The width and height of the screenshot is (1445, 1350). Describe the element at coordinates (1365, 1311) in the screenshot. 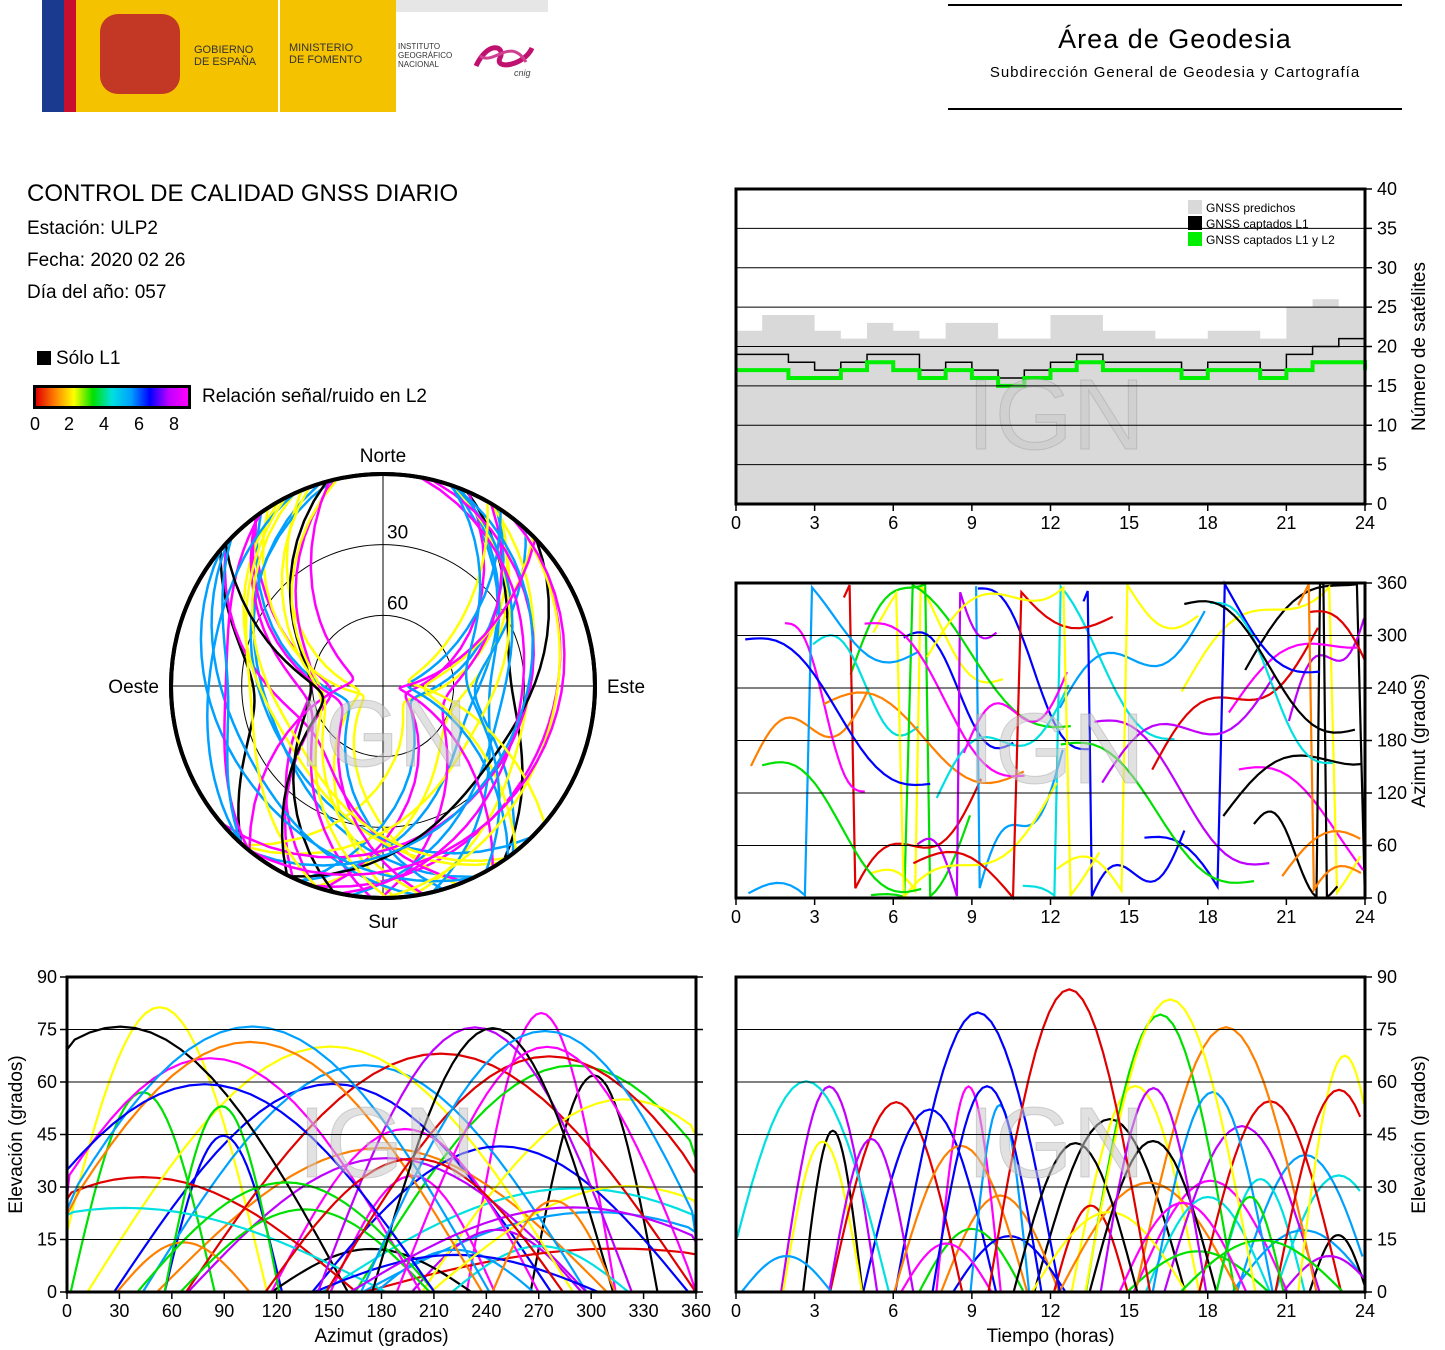

I see `x-tick-label: 24` at that location.